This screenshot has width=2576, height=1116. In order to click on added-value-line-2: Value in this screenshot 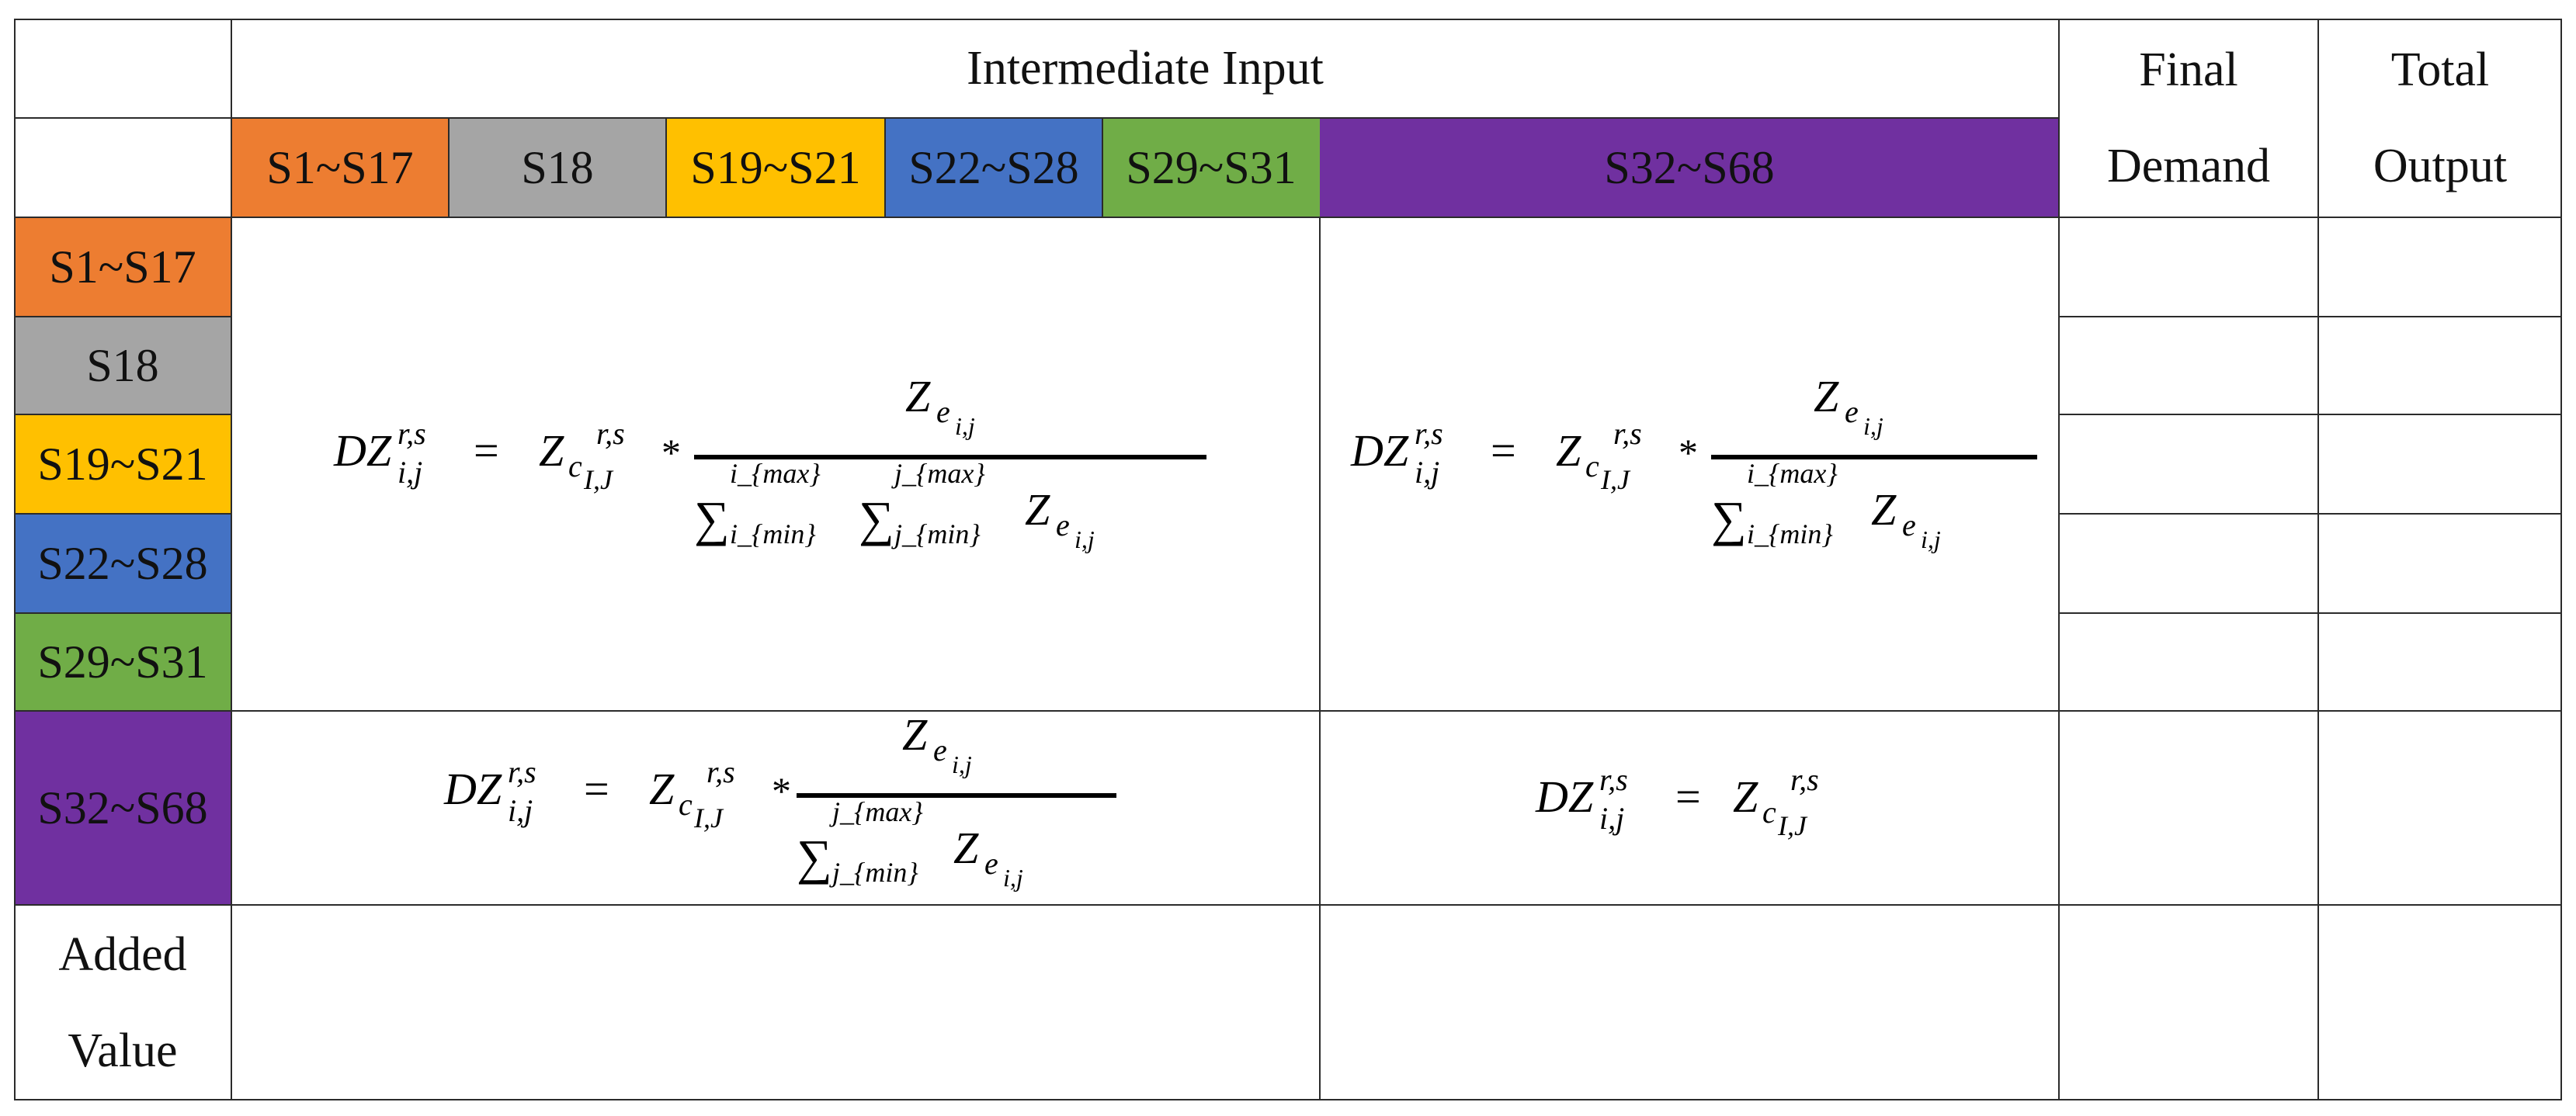, I will do `click(123, 1050)`.